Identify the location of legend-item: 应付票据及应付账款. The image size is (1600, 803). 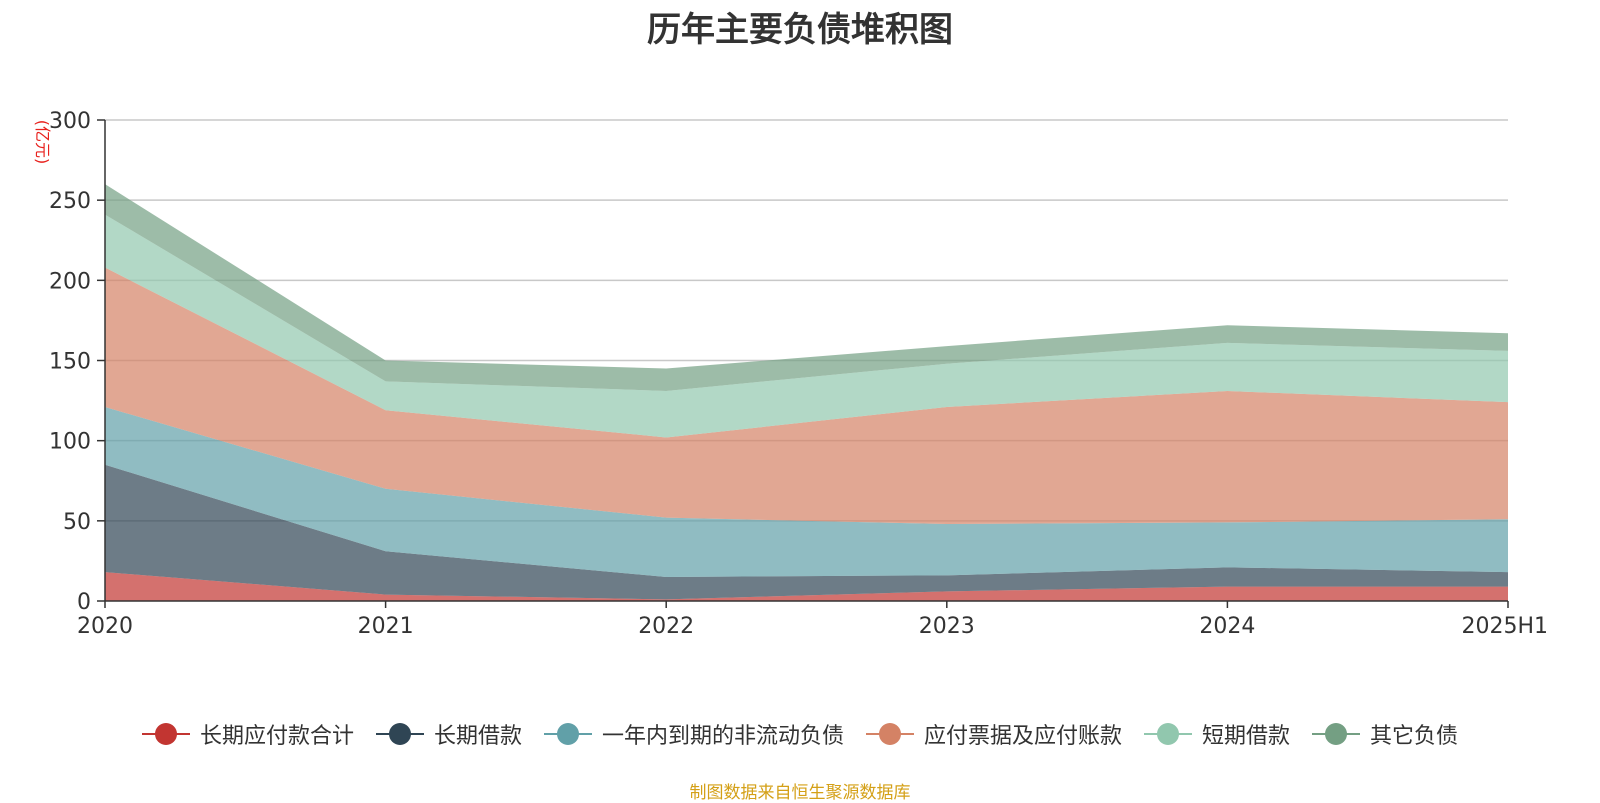
(994, 734).